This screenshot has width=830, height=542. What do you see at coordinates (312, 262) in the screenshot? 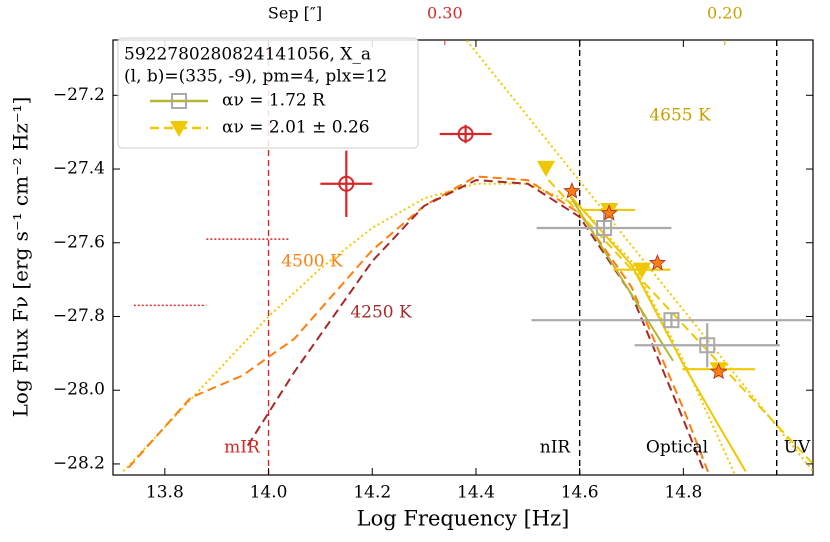
I see `annotation: 4500 K` at bounding box center [312, 262].